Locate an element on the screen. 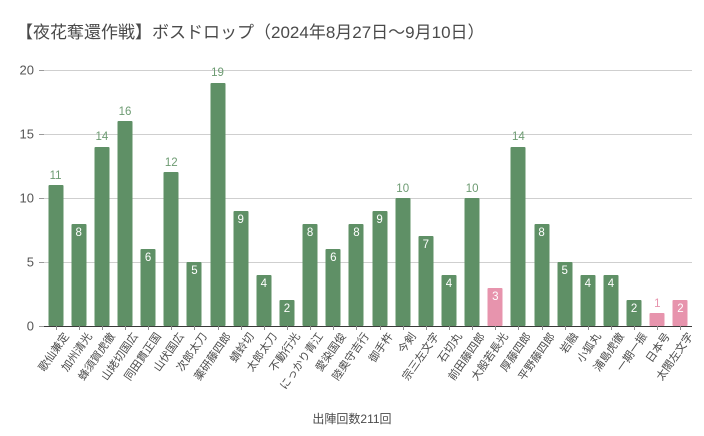  x-category-label: 今剣 is located at coordinates (407, 343).